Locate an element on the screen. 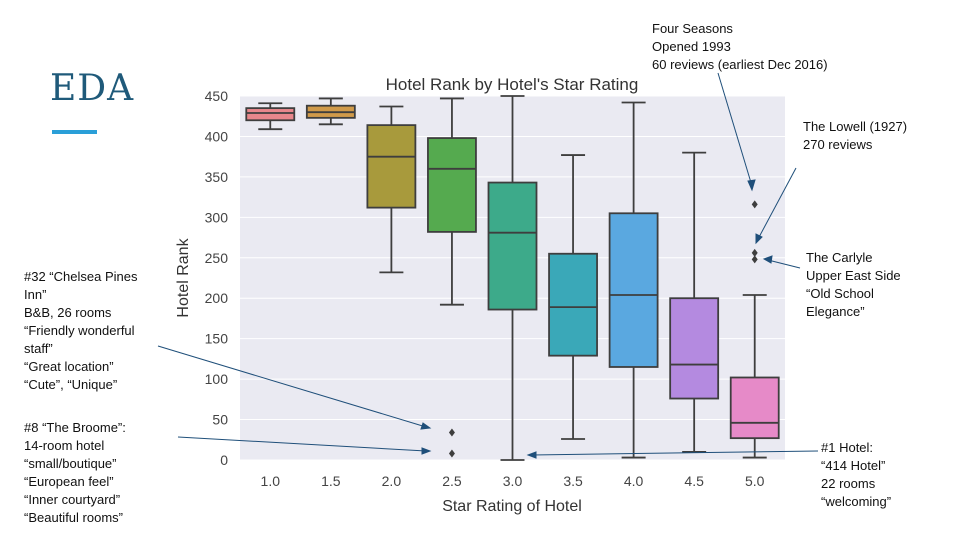  box-1.5 is located at coordinates (330, 111).